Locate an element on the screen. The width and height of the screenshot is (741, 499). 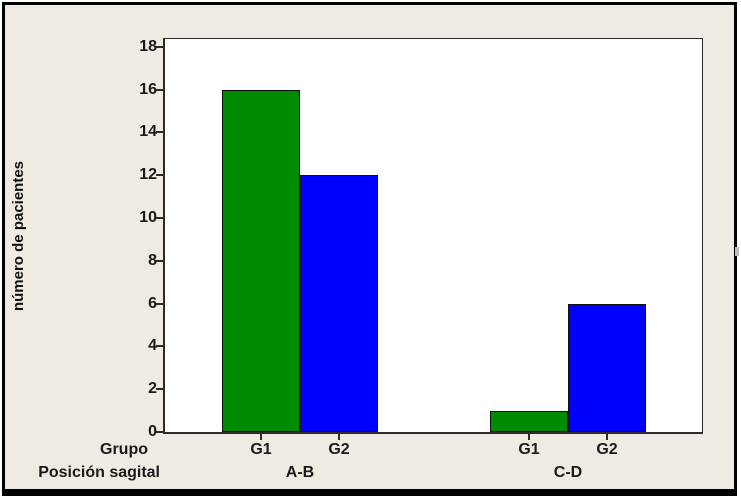
y-tick-label: 10 is located at coordinates (148, 217).